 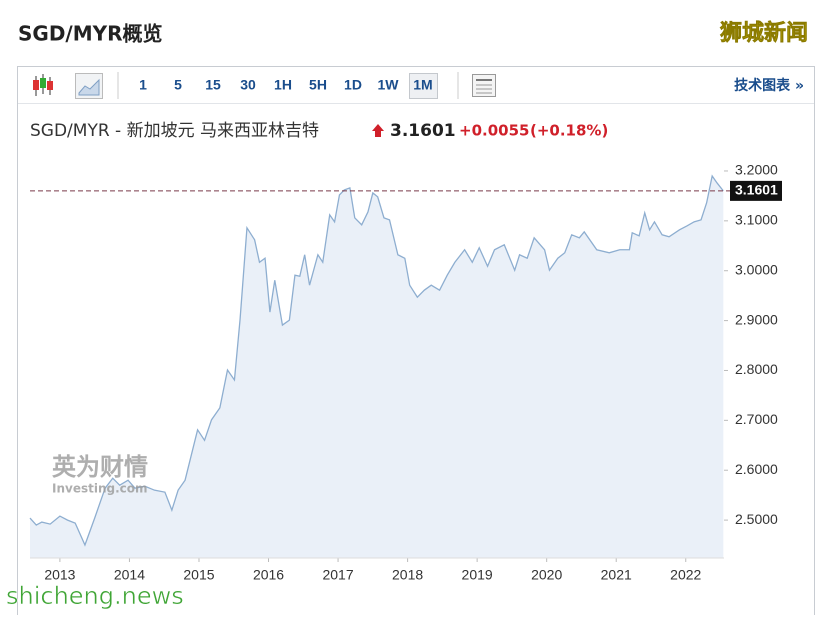 What do you see at coordinates (616, 575) in the screenshot?
I see `x-tick-label: 2021` at bounding box center [616, 575].